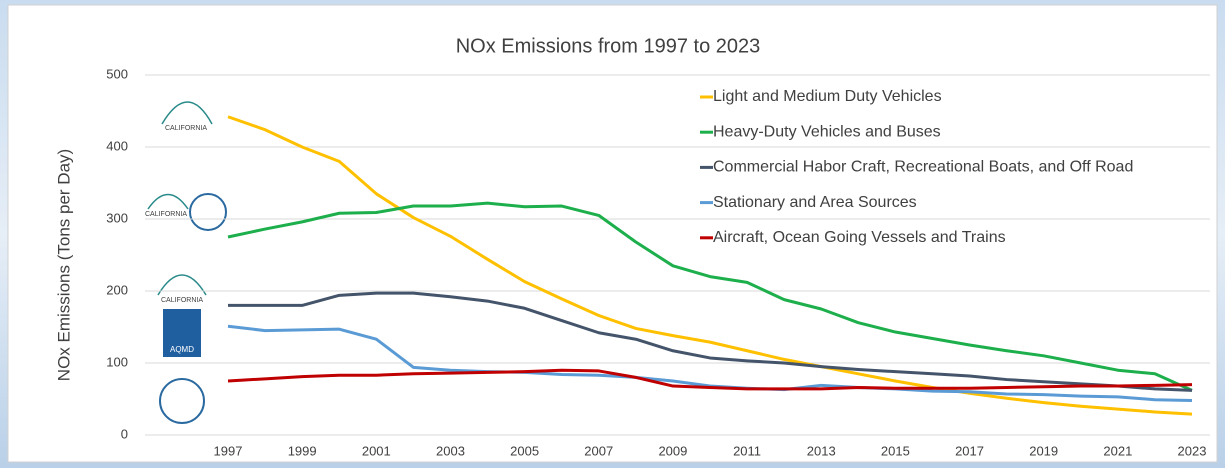  Describe the element at coordinates (859, 237) in the screenshot. I see `legend-label: Aircraft, Ocean Going Vessels and Trains` at that location.